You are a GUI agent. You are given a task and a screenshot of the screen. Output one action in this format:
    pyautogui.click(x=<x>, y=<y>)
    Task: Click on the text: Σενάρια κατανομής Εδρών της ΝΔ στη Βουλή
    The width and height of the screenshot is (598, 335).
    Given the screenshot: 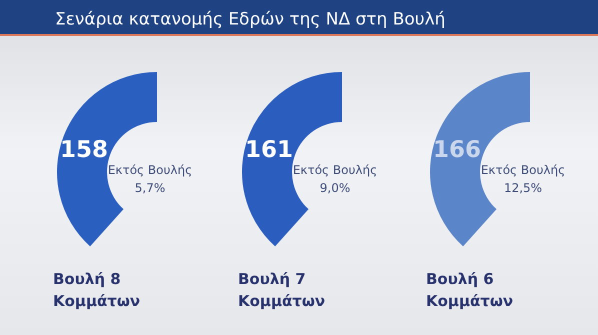 What is the action you would take?
    pyautogui.click(x=250, y=20)
    